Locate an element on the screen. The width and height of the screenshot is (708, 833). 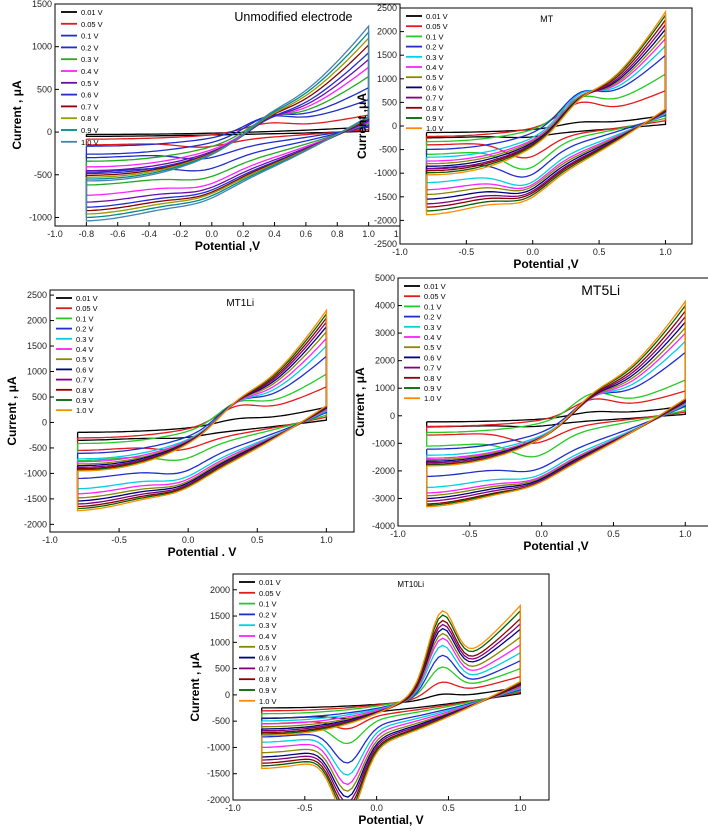
legend-label: 0.9 V is located at coordinates (90, 130).